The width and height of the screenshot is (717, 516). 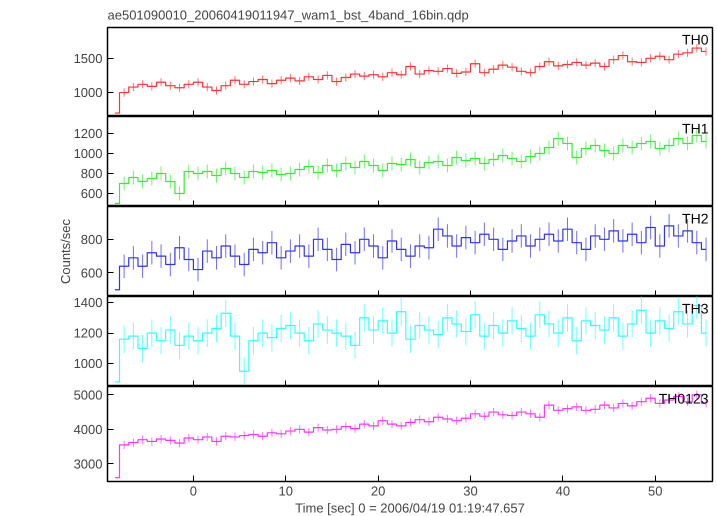 What do you see at coordinates (65, 251) in the screenshot?
I see `y-axis-title: Counts/sec` at bounding box center [65, 251].